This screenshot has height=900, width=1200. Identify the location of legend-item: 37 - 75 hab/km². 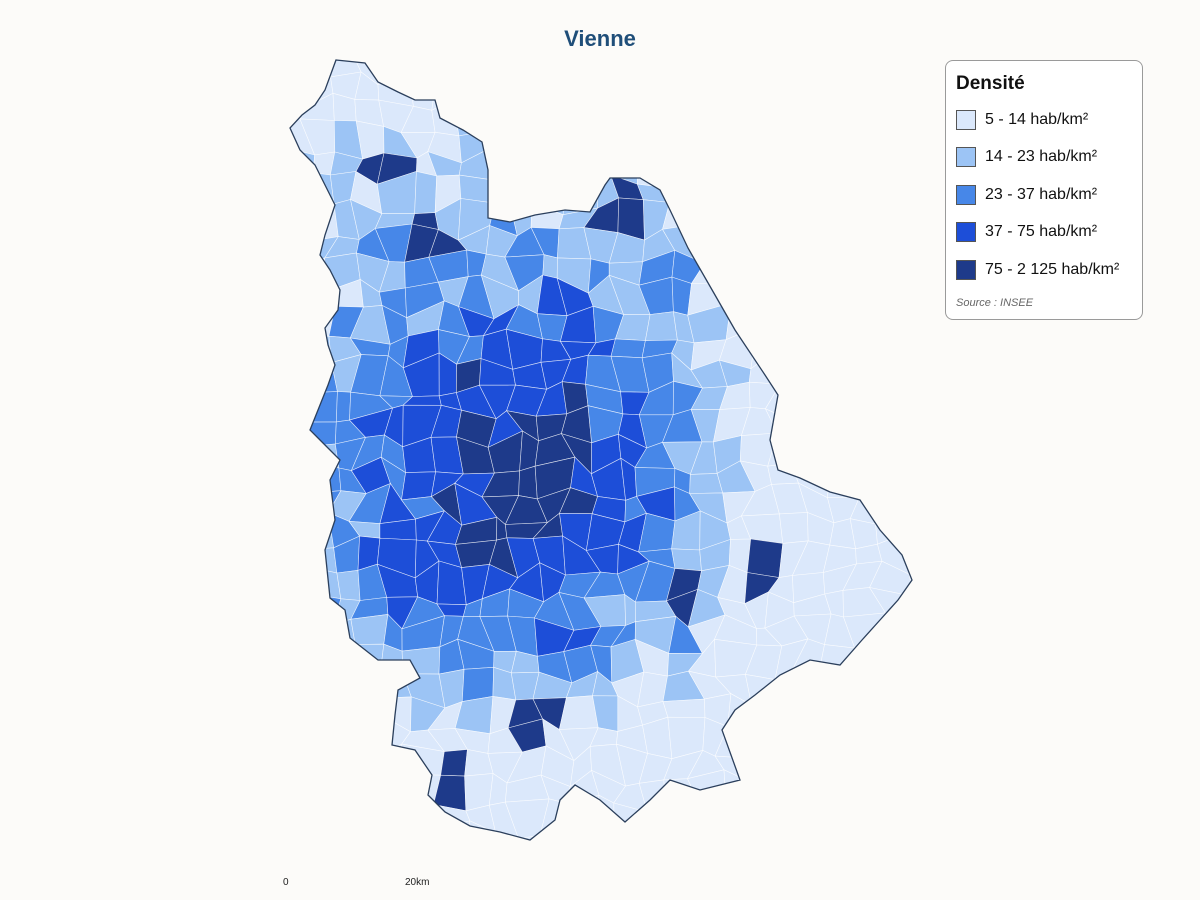
(1044, 233).